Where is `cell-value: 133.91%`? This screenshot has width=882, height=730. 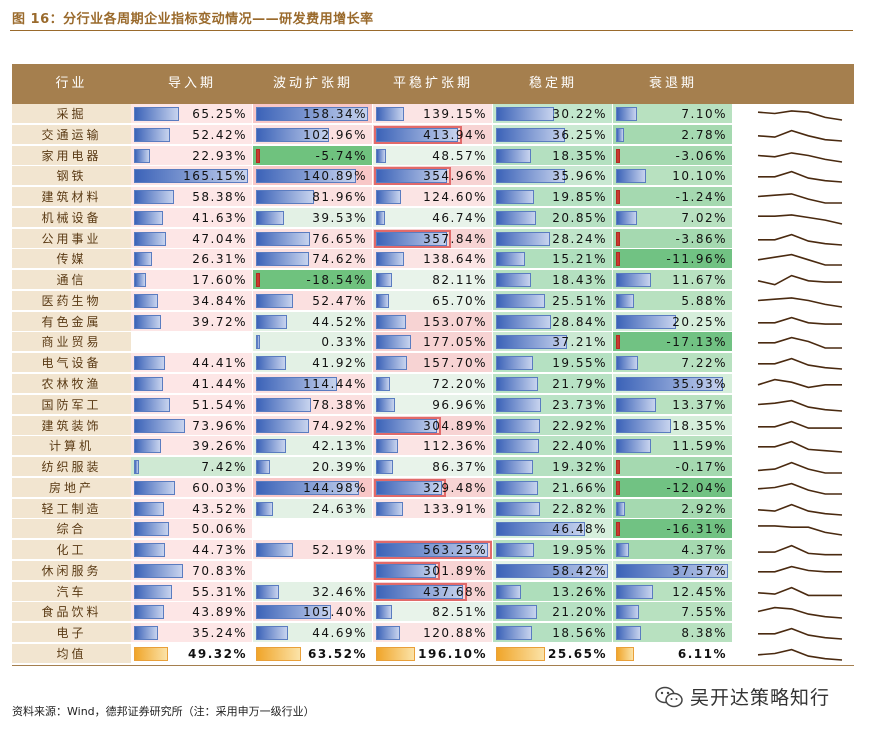 cell-value: 133.91% is located at coordinates (455, 508).